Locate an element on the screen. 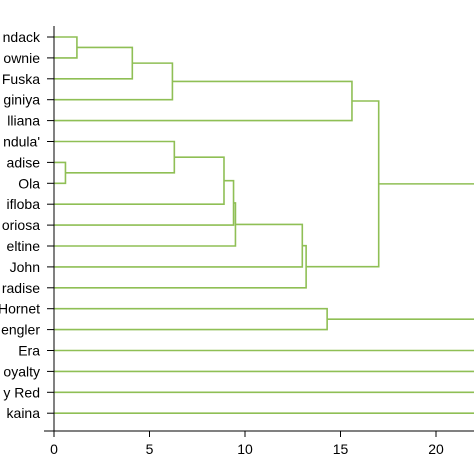 This screenshot has width=474, height=474. leaf-label: oyalty is located at coordinates (21, 371).